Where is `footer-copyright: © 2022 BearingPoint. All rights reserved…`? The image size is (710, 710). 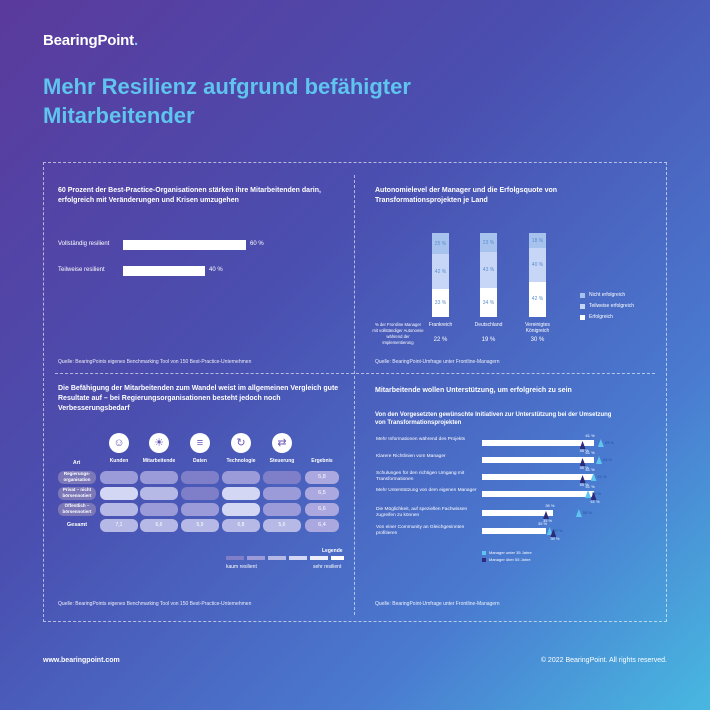
footer-copyright: © 2022 BearingPoint. All rights reserved… is located at coordinates (603, 660).